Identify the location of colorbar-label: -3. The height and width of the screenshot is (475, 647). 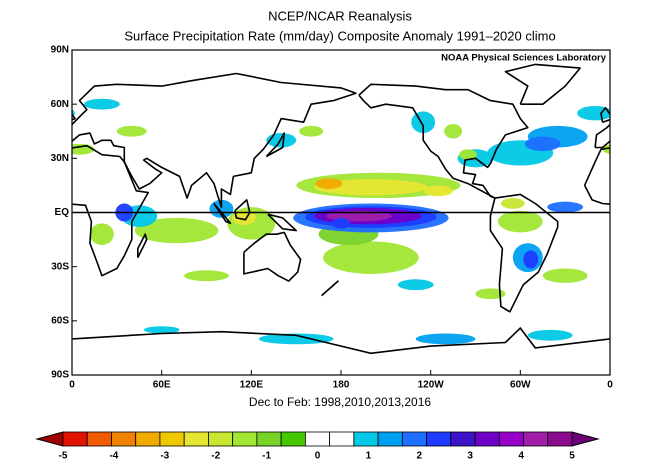
(164, 456).